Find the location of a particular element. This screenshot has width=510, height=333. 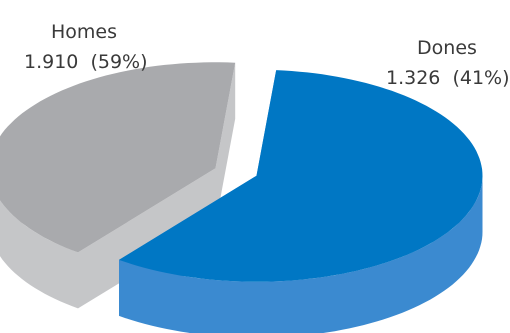

slice-value-text-homes: 1.910 is located at coordinates (51, 62).